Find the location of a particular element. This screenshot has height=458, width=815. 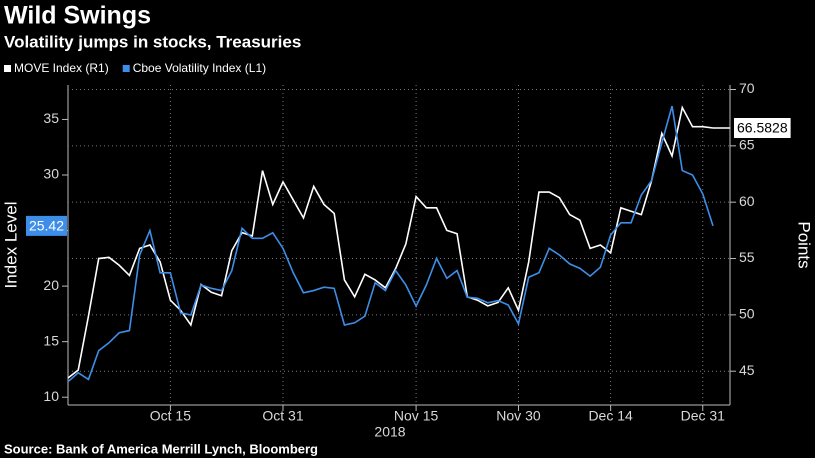

x-tick-label: Nov 30 is located at coordinates (518, 416).